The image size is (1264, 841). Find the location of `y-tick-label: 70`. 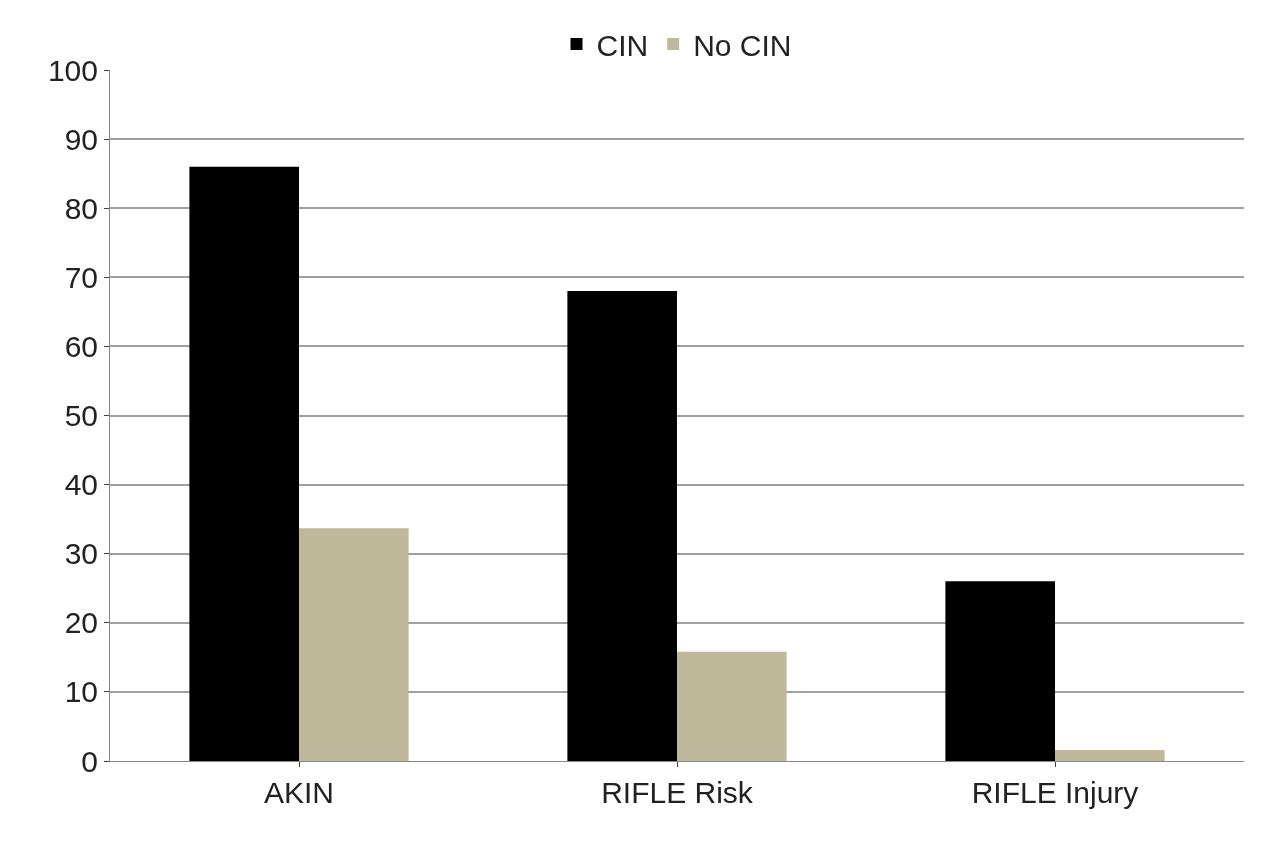

y-tick-label: 70 is located at coordinates (81, 277).